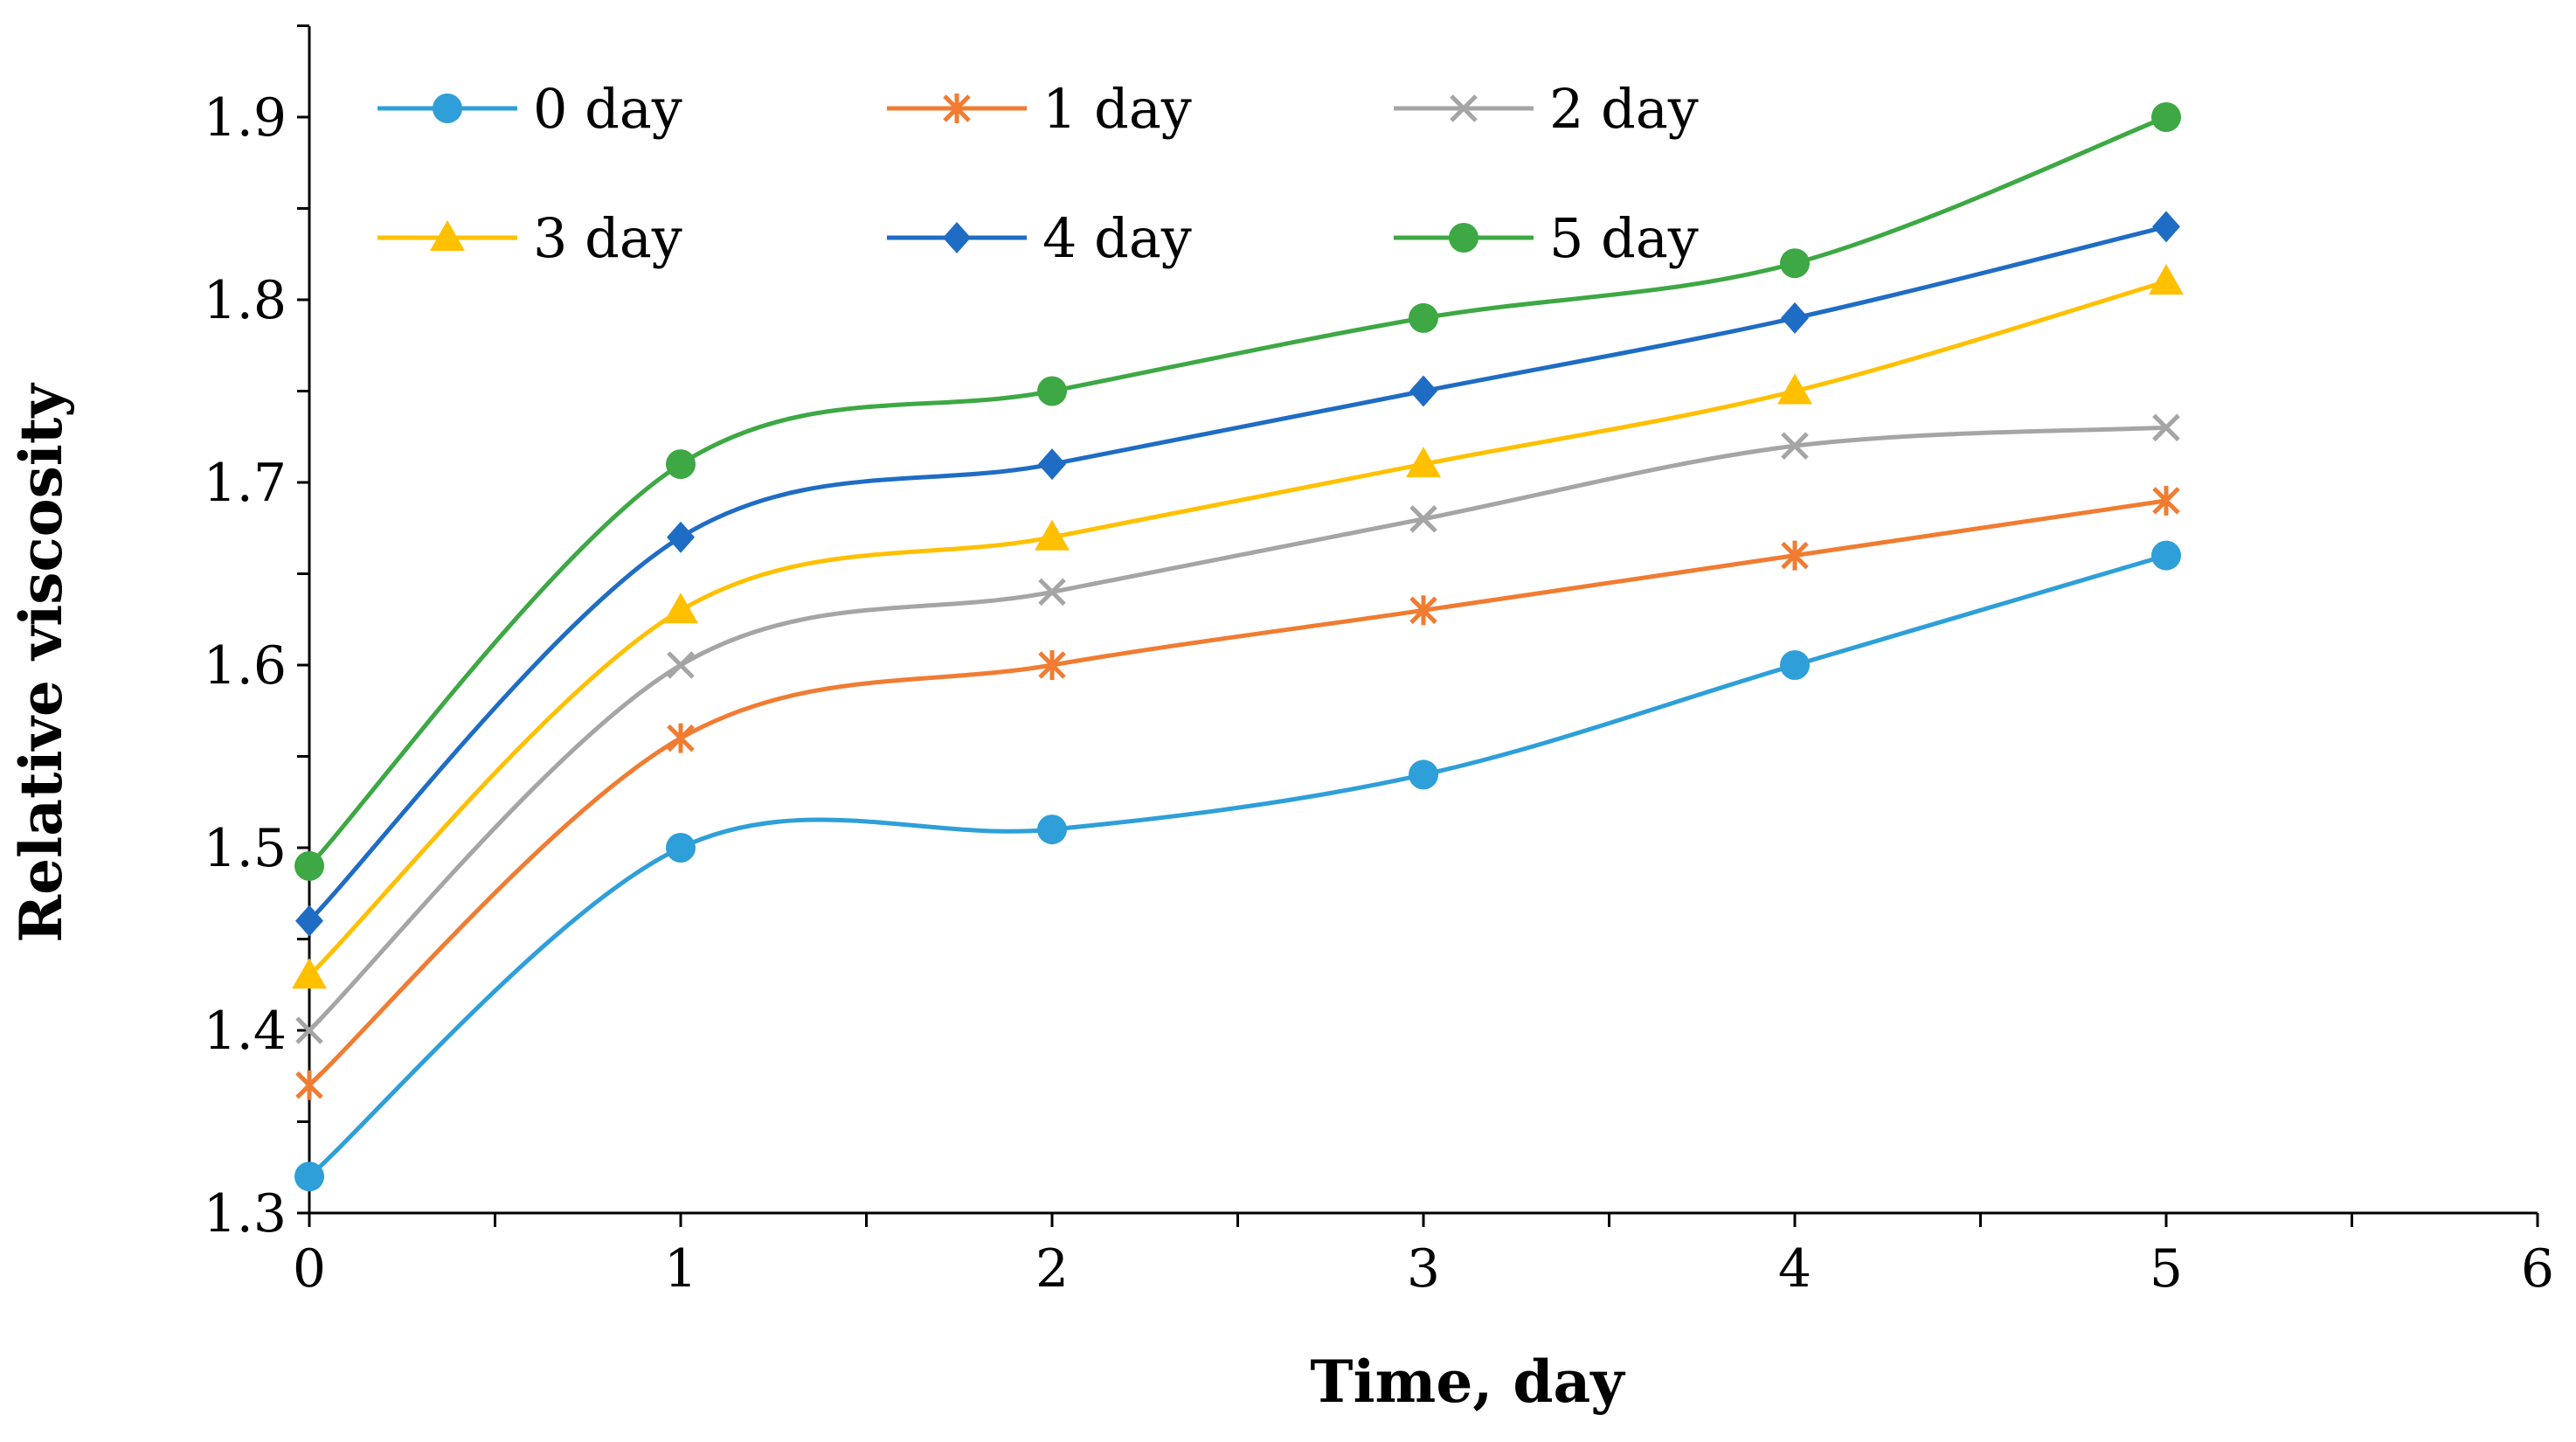  What do you see at coordinates (1546, 109) in the screenshot?
I see `legend-item: 2 day` at bounding box center [1546, 109].